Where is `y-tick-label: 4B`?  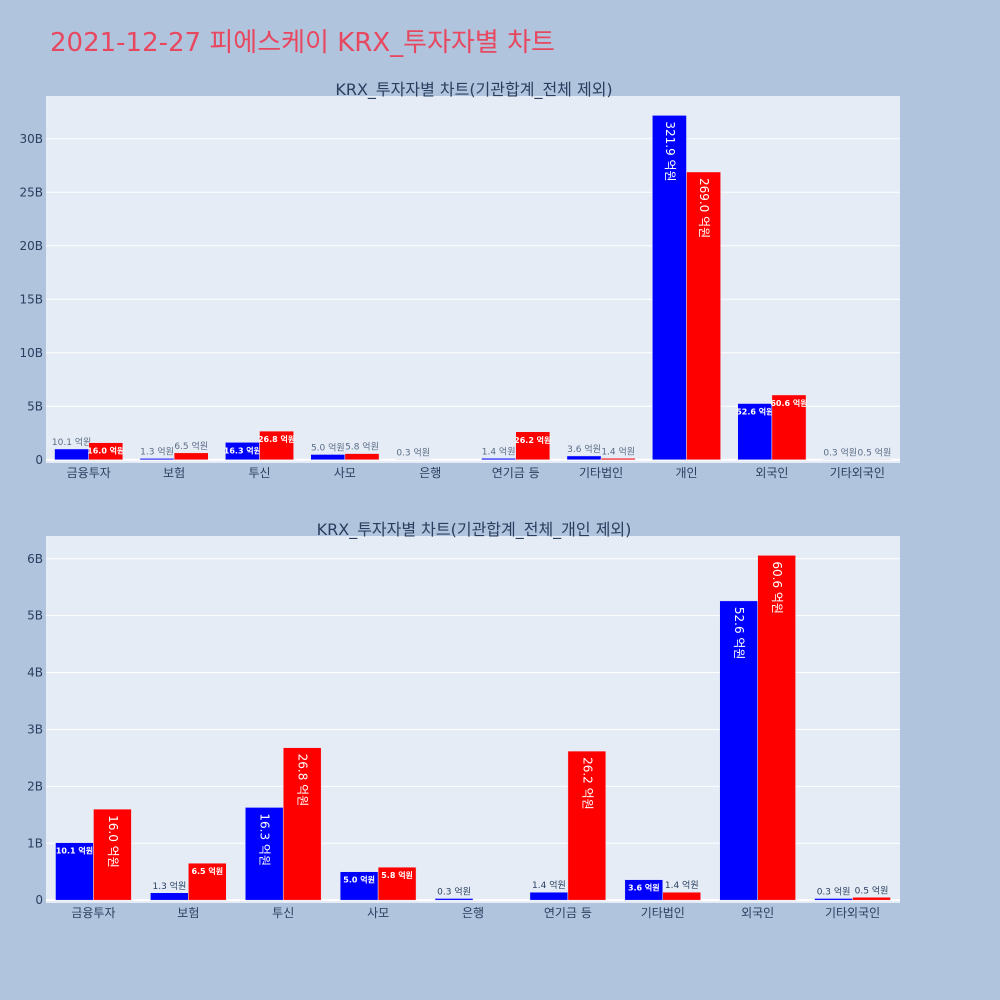 y-tick-label: 4B is located at coordinates (35, 673).